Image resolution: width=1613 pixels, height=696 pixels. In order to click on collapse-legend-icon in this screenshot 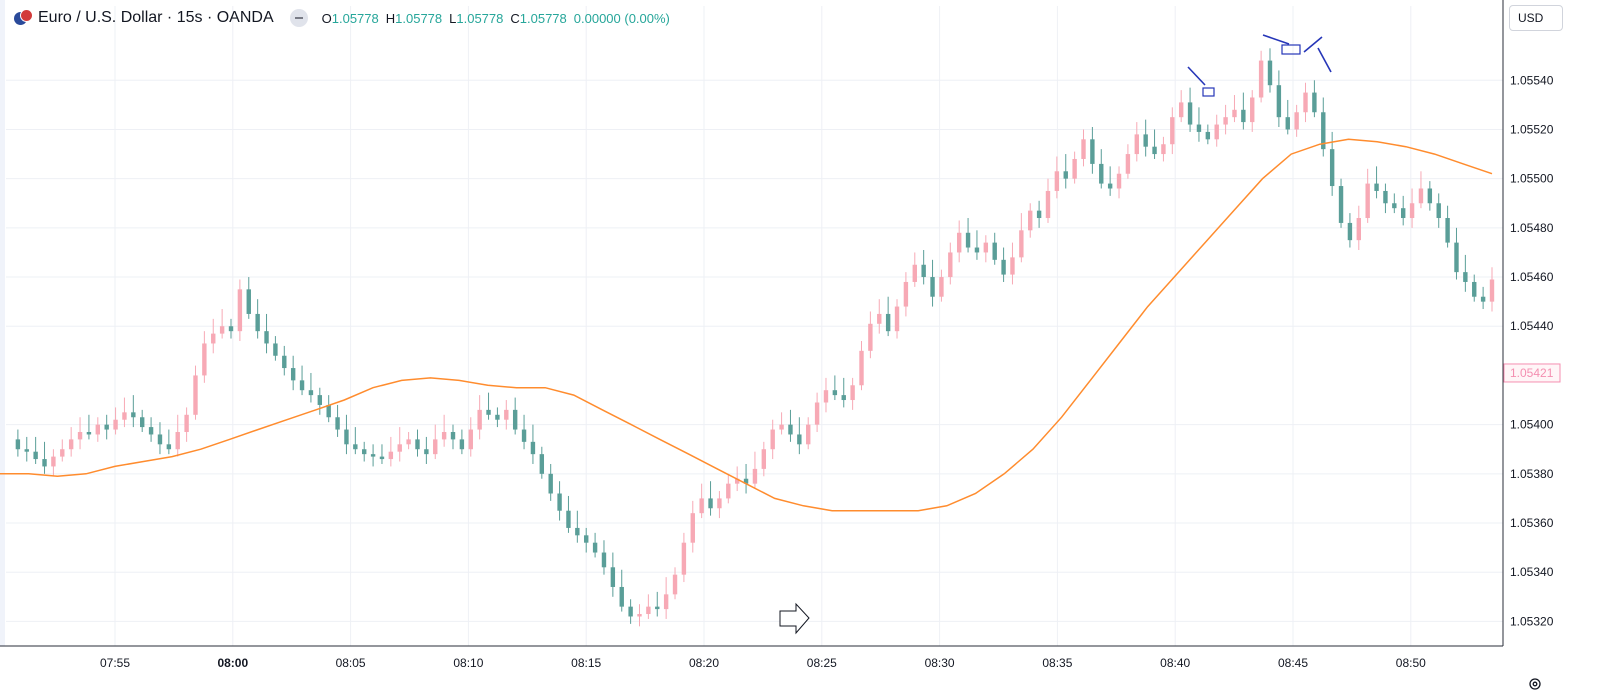, I will do `click(298, 18)`.